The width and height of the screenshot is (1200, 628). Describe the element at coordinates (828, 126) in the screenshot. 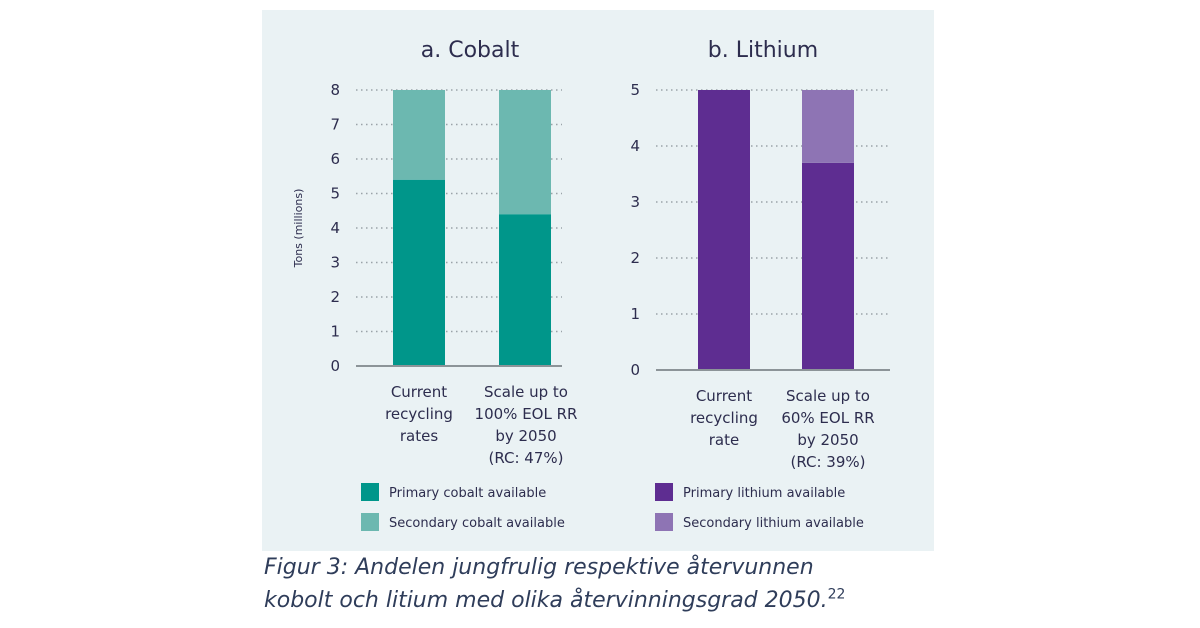

I see `lithium-bar-secondary-segment` at that location.